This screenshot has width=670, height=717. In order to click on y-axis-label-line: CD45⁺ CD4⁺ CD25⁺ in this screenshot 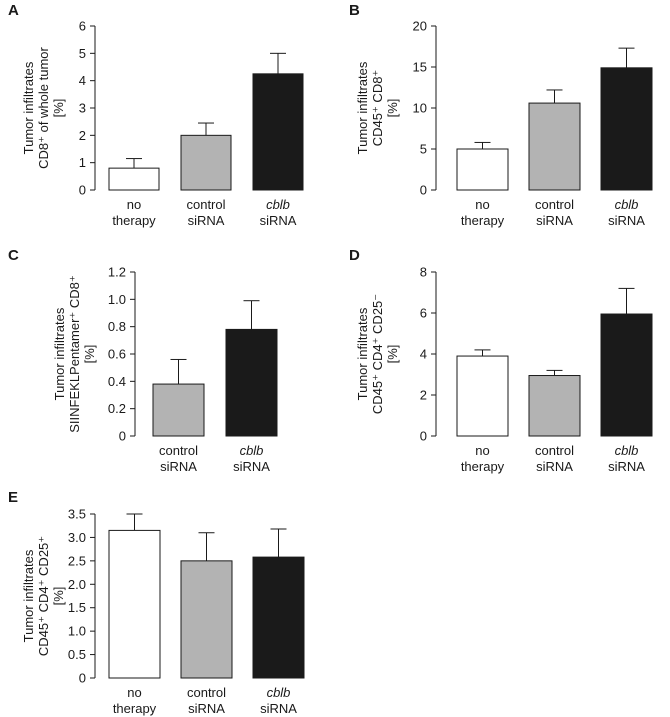, I will do `click(43, 596)`.